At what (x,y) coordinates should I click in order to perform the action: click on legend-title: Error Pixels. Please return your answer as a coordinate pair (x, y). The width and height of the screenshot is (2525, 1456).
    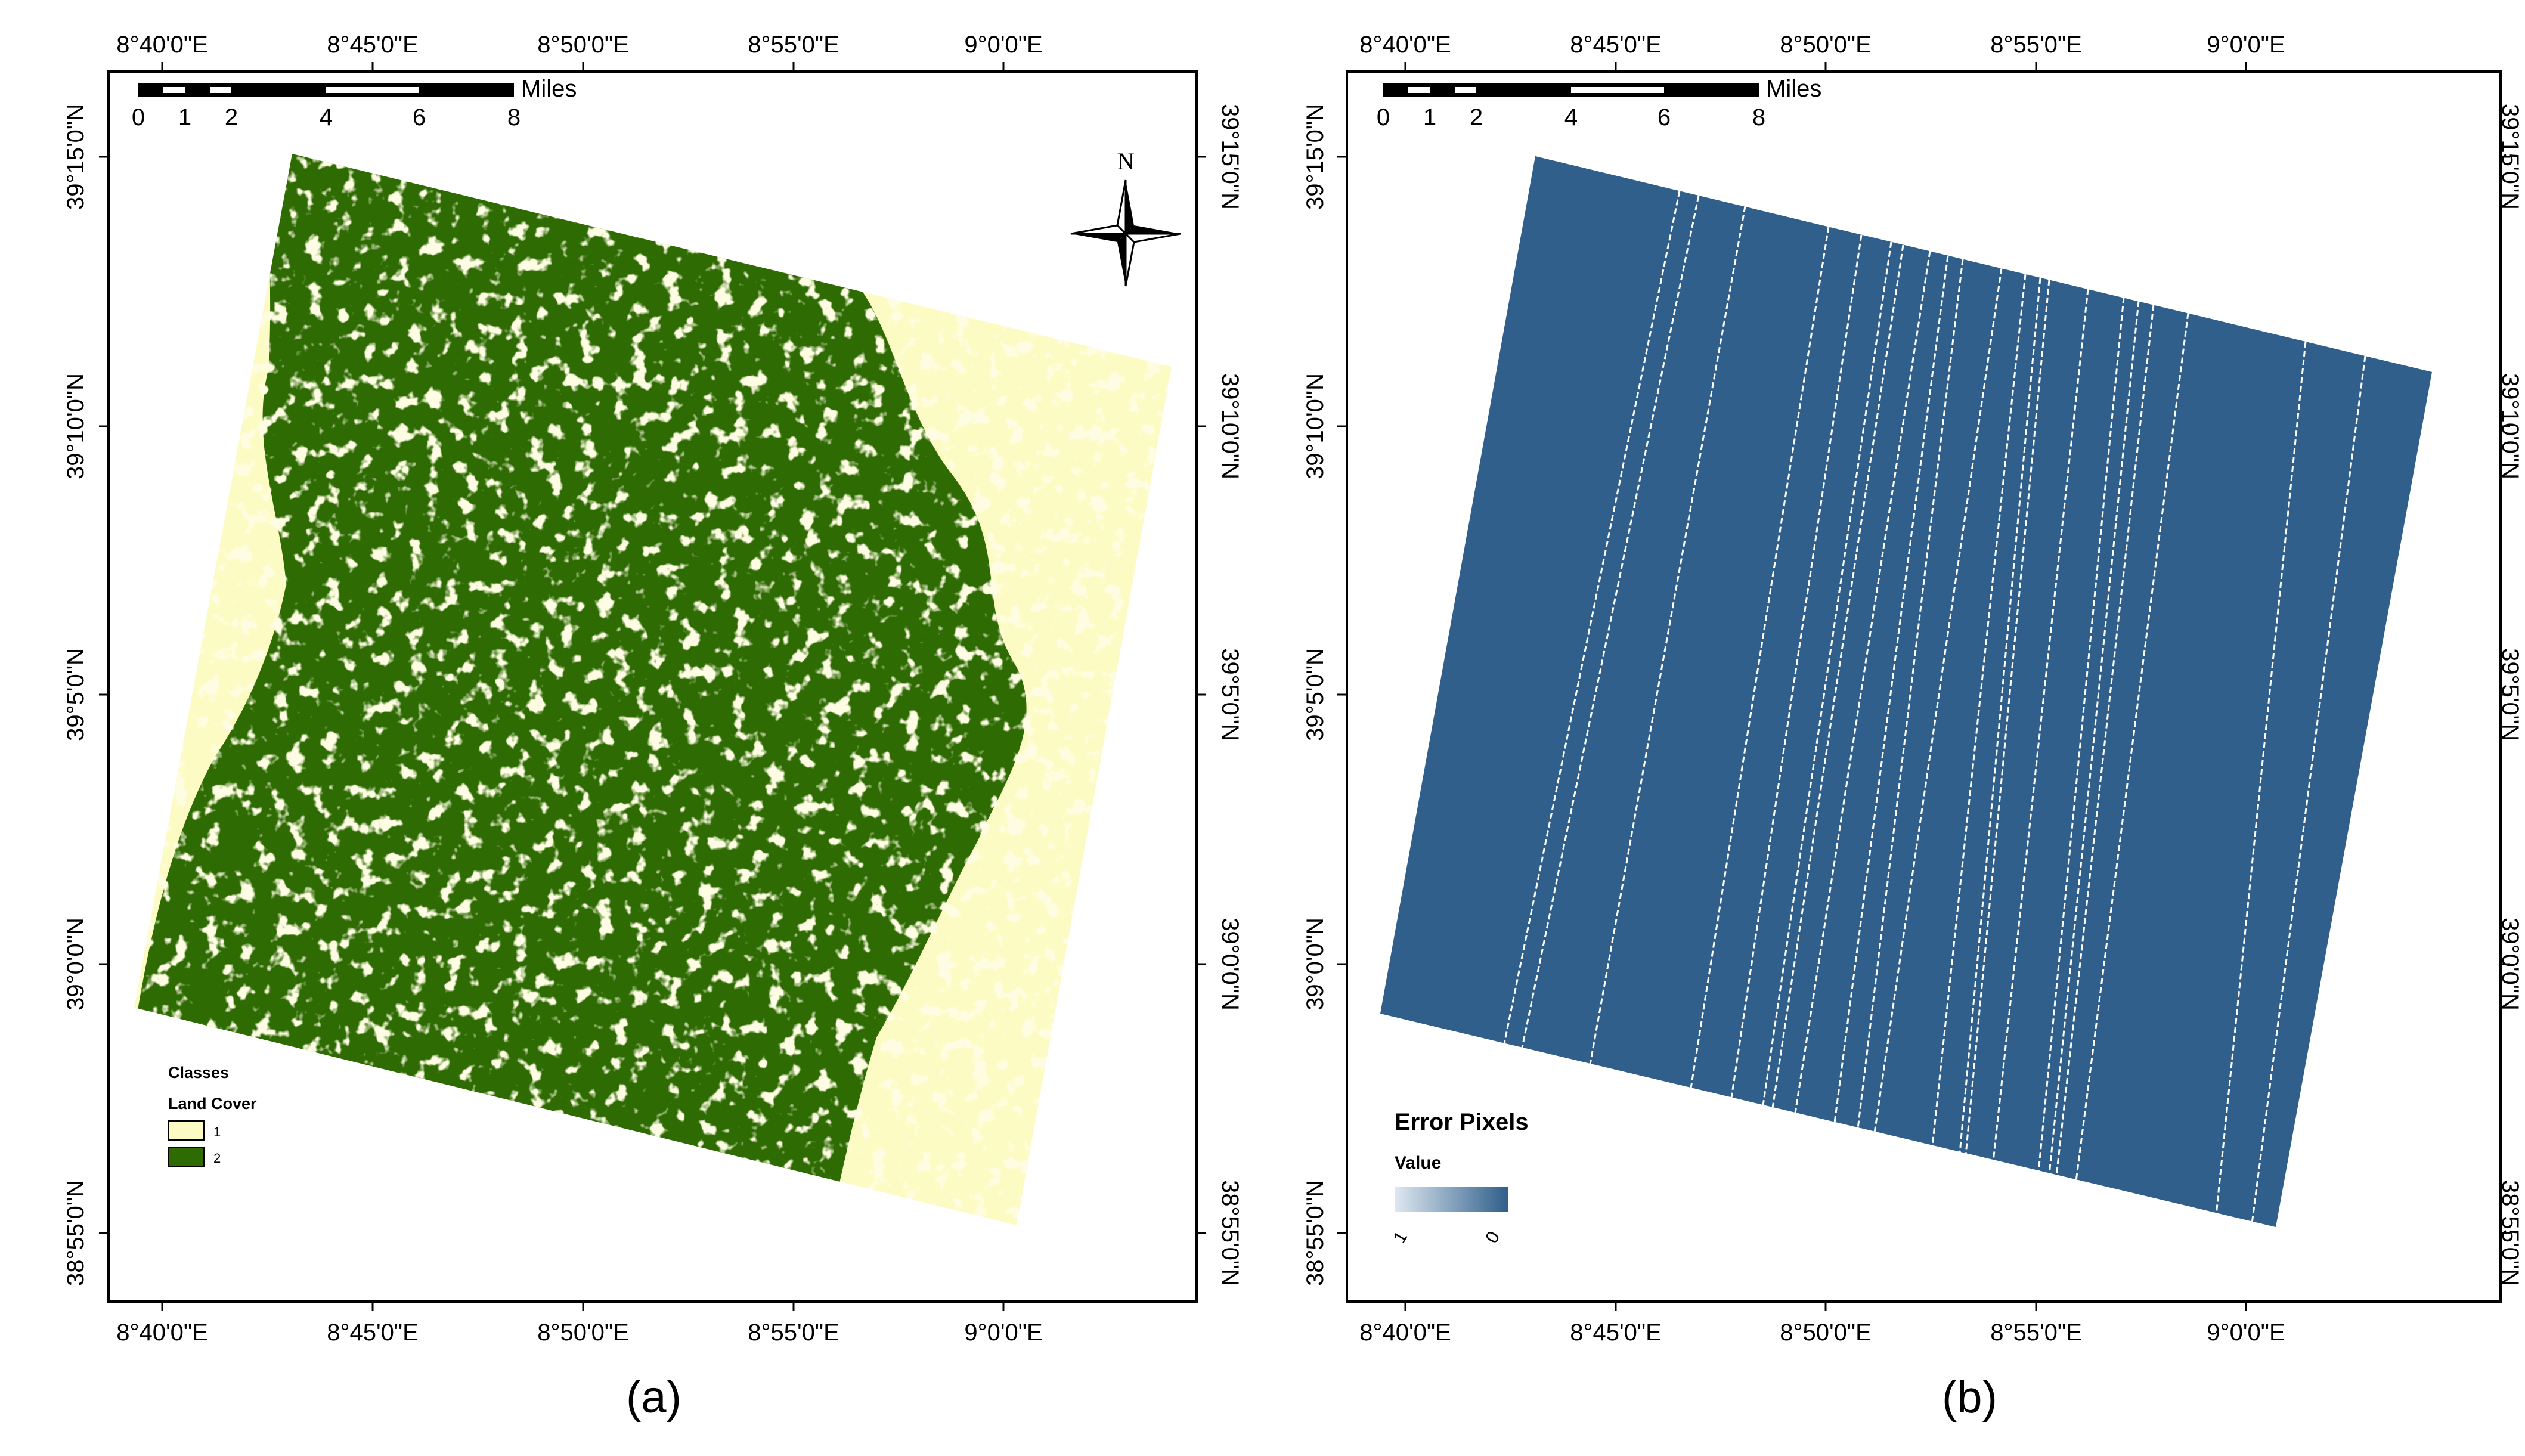
    Looking at the image, I should click on (1462, 1122).